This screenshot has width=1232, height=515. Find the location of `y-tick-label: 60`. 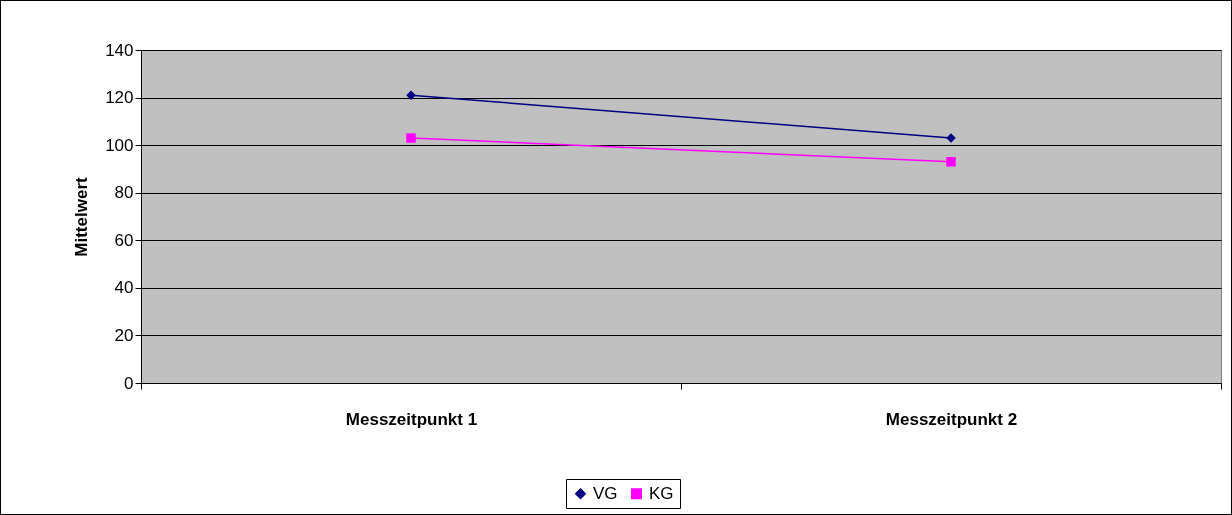

y-tick-label: 60 is located at coordinates (124, 240).